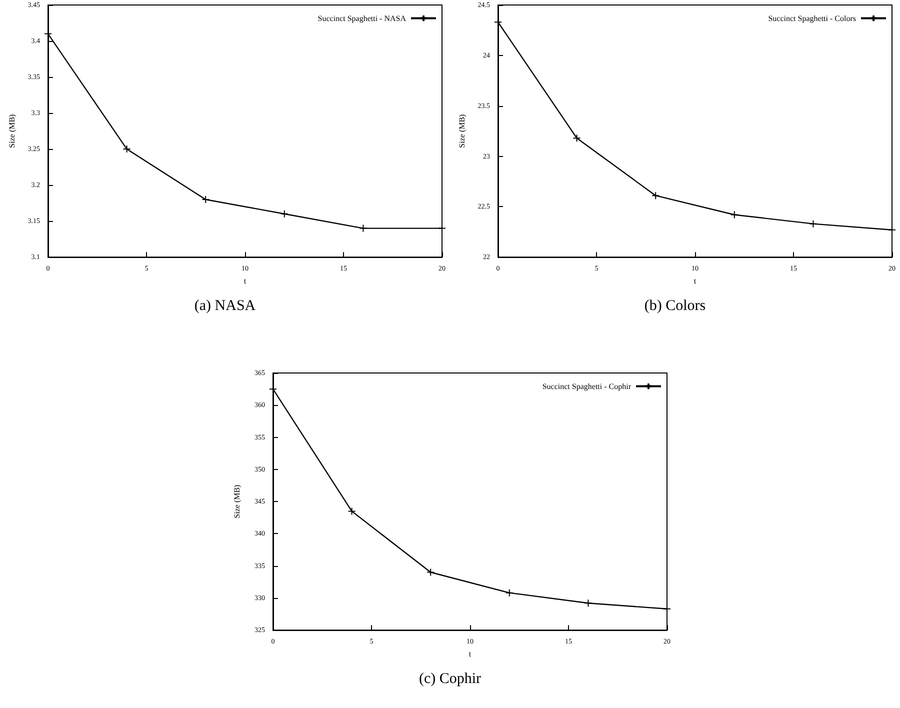 The height and width of the screenshot is (708, 900). I want to click on legend-label: Succinct Spaghetti - Cophir, so click(587, 386).